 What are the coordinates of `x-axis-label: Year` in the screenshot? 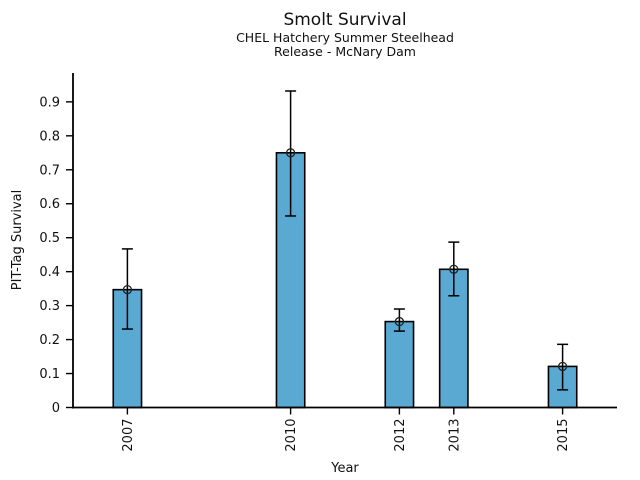 It's located at (344, 468).